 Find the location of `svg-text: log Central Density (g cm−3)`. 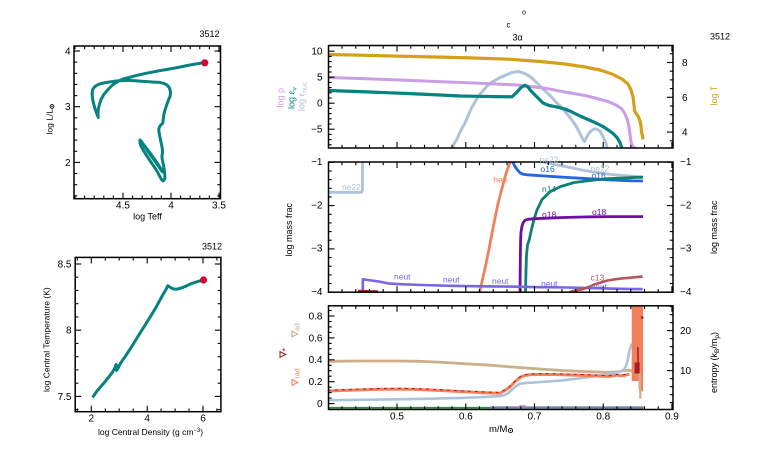

svg-text: log Central Density (g cm−3) is located at coordinates (150, 432).